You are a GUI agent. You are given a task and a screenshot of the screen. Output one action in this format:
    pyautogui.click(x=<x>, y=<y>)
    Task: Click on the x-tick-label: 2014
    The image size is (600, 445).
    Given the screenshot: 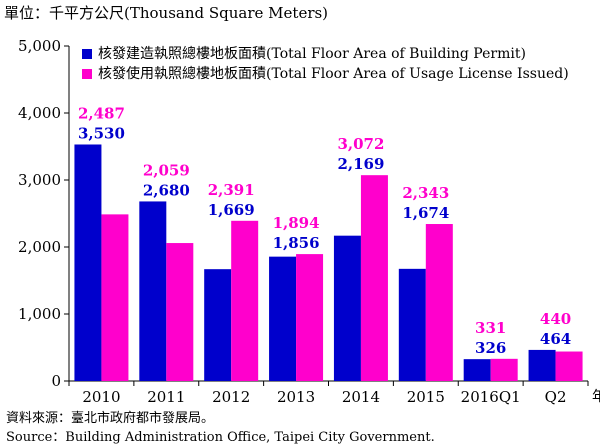 What is the action you would take?
    pyautogui.click(x=361, y=397)
    